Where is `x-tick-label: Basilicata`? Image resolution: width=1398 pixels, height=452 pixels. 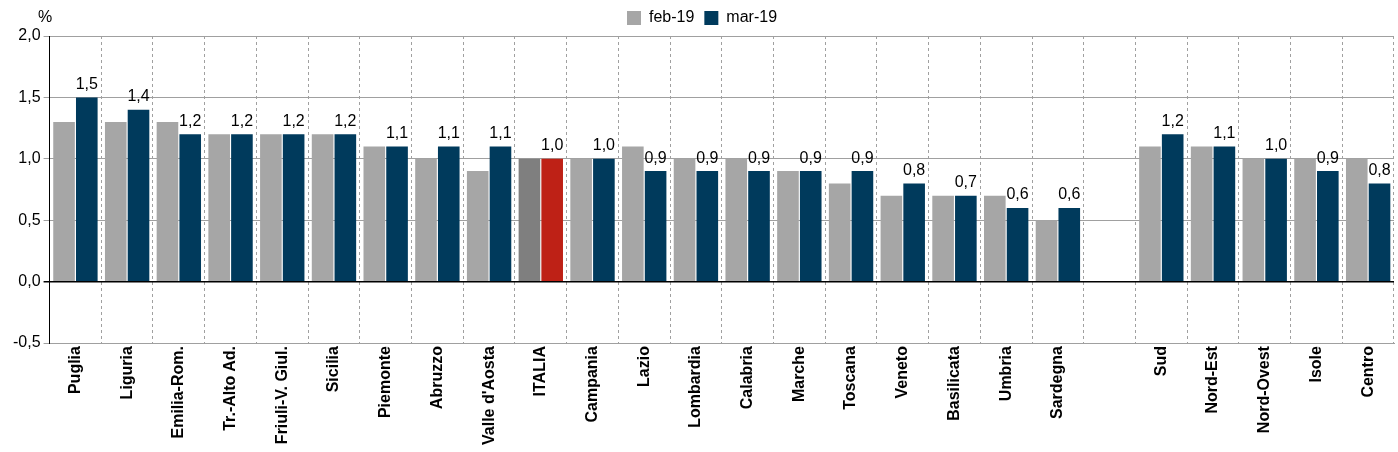
x-tick-label: Basilicata is located at coordinates (953, 383).